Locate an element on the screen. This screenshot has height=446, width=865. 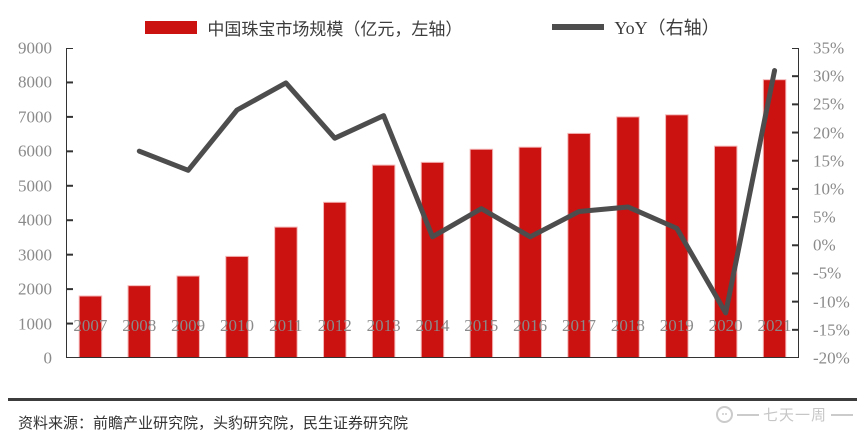
bar-2008 is located at coordinates (139, 321).